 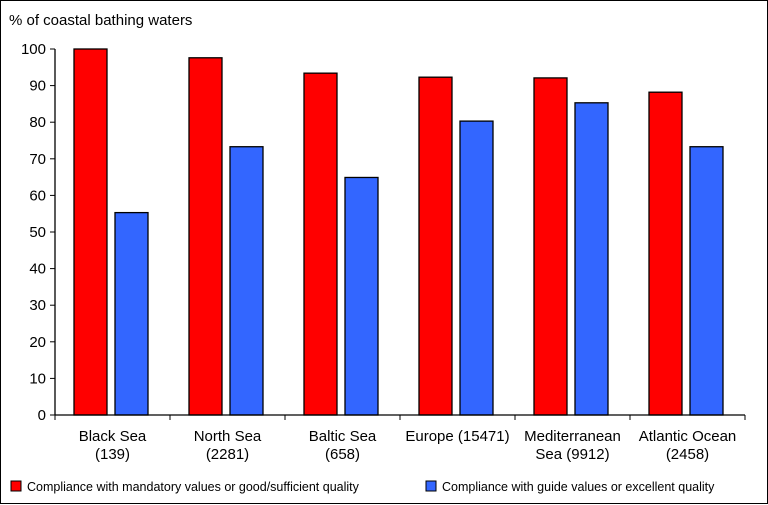 What do you see at coordinates (343, 436) in the screenshot?
I see `x-category-label-line: Baltic Sea` at bounding box center [343, 436].